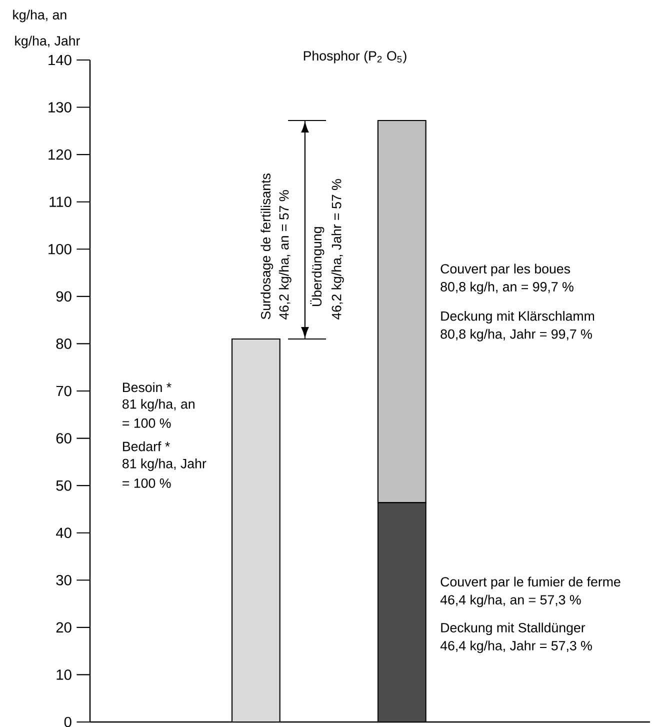 The height and width of the screenshot is (727, 657). I want to click on annotation: Besoin *, so click(147, 387).